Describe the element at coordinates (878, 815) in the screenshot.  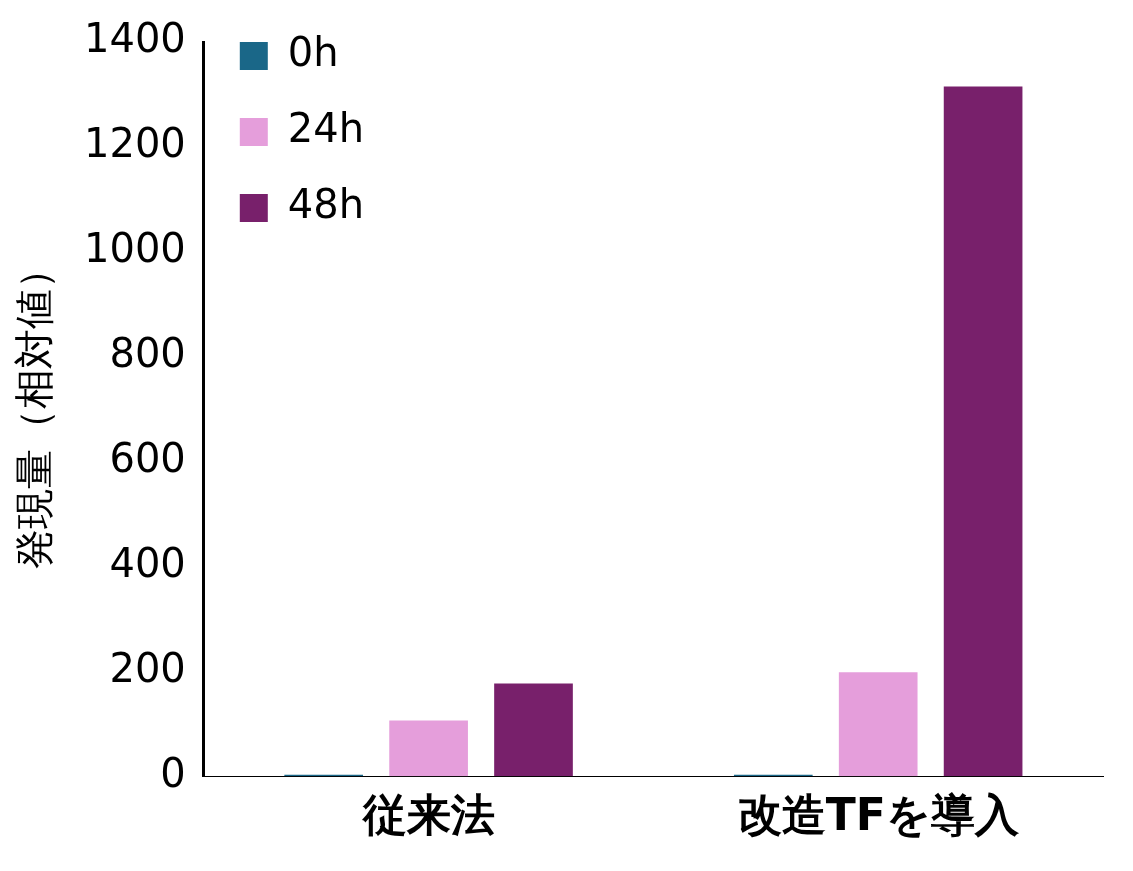
I see `x-tick-label: 改造TFを導入` at that location.